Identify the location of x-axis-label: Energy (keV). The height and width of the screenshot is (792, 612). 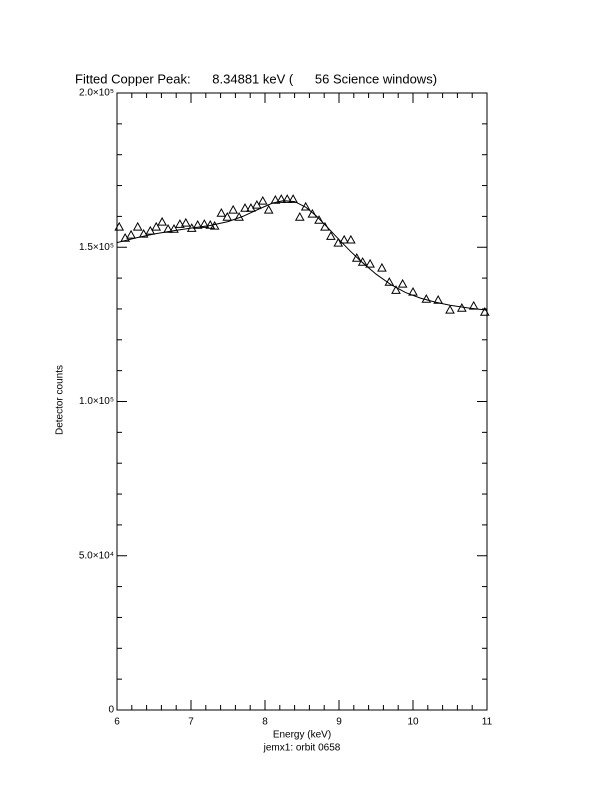
(302, 735).